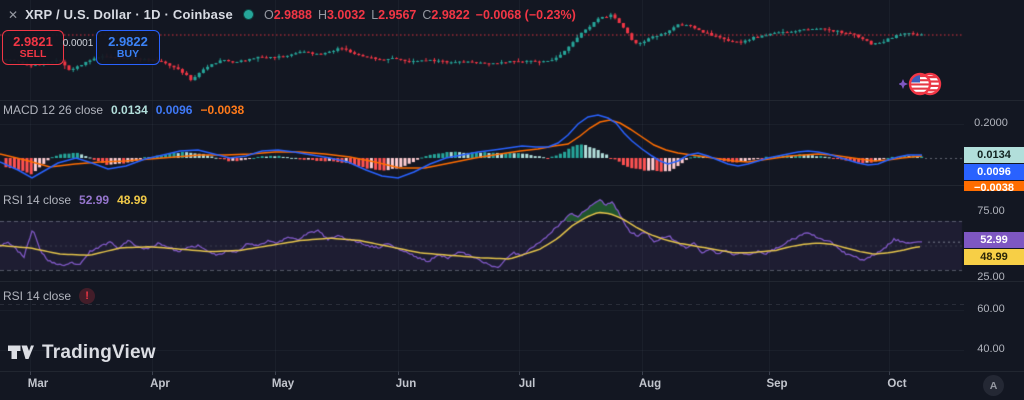 This screenshot has width=1024, height=400. Describe the element at coordinates (13, 14) in the screenshot. I see `close-icon: ✕` at that location.